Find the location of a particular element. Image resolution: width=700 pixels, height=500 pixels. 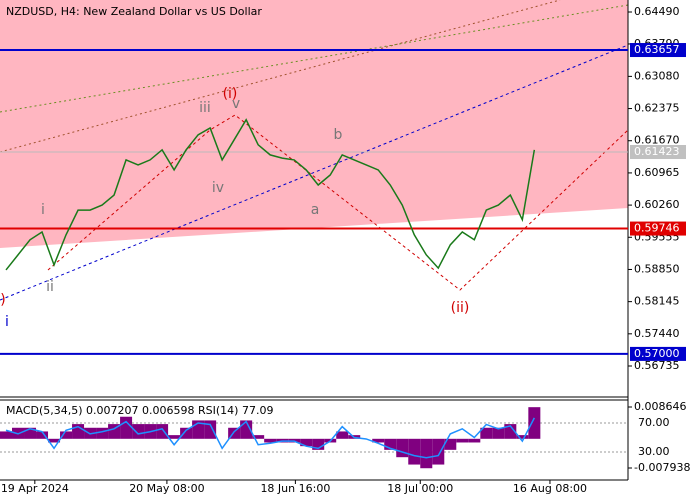

wave-label: ii is located at coordinates (50, 287).